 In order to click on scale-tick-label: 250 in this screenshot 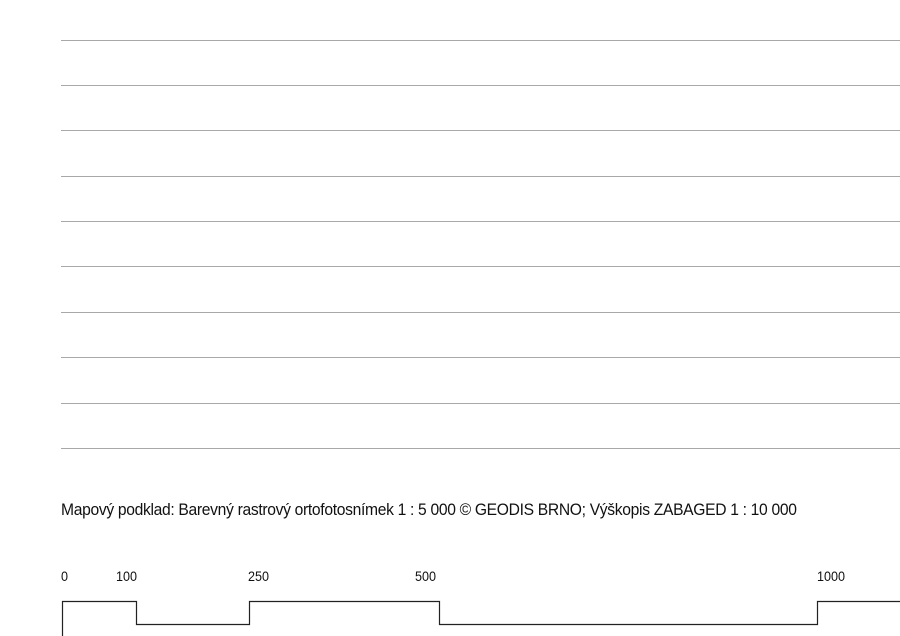, I will do `click(259, 576)`.